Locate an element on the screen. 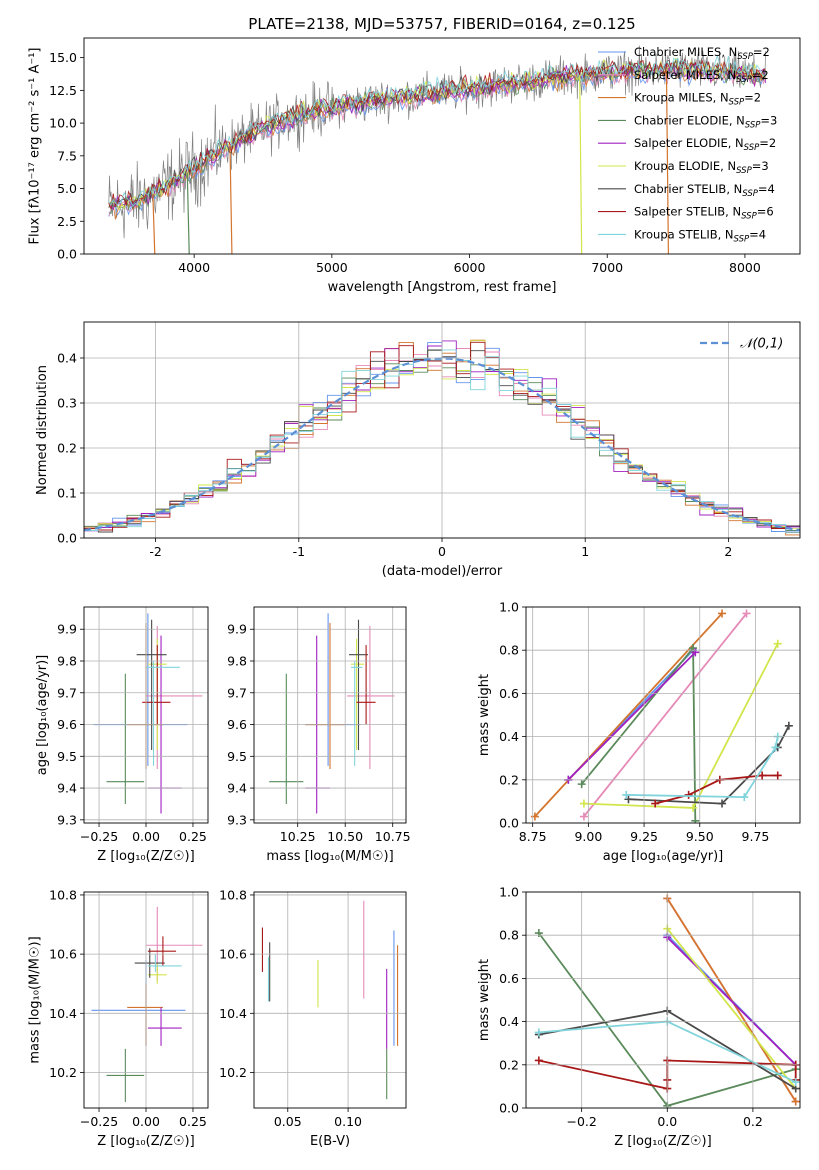 The image size is (819, 1170). mass_vs_ebv-xlabel: E(B-V) is located at coordinates (330, 1141).